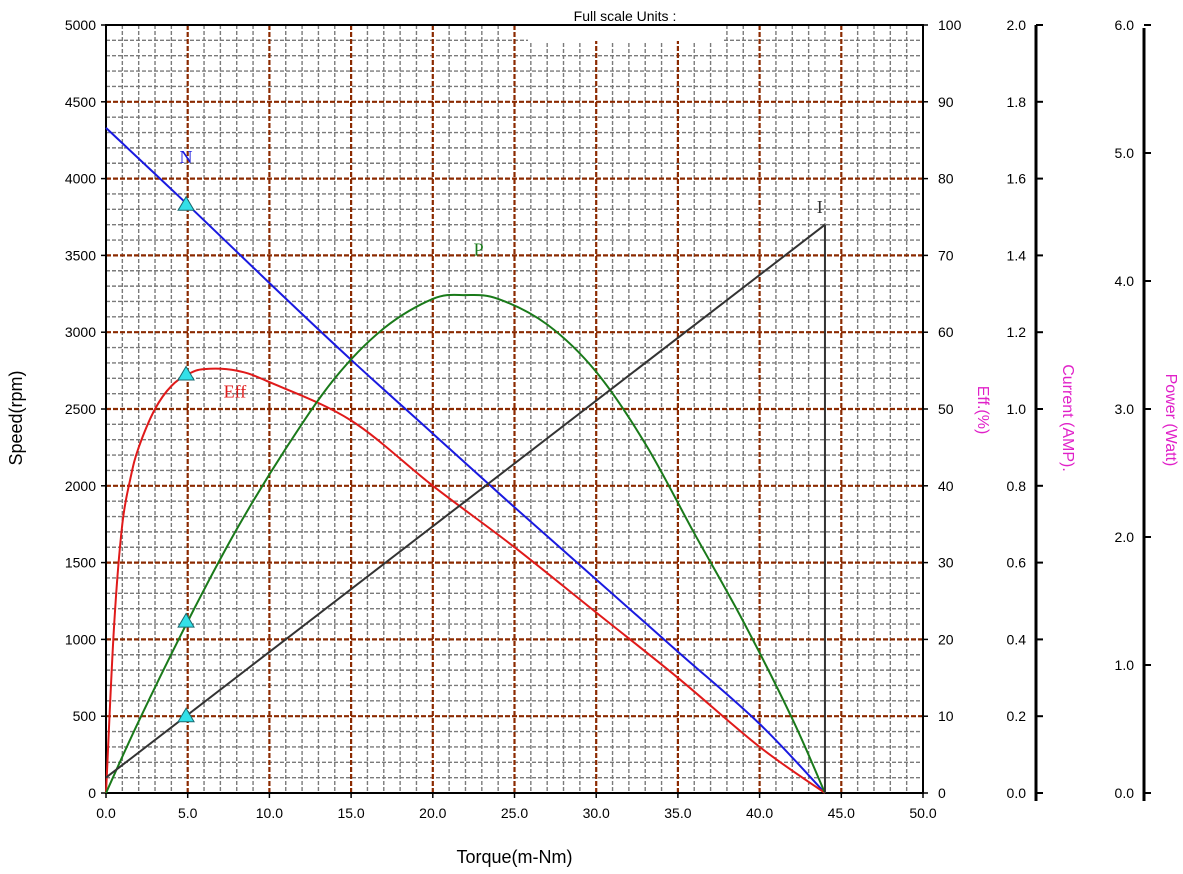 The height and width of the screenshot is (874, 1183). Describe the element at coordinates (350, 813) in the screenshot. I see `x-tick-label: 15.0` at that location.